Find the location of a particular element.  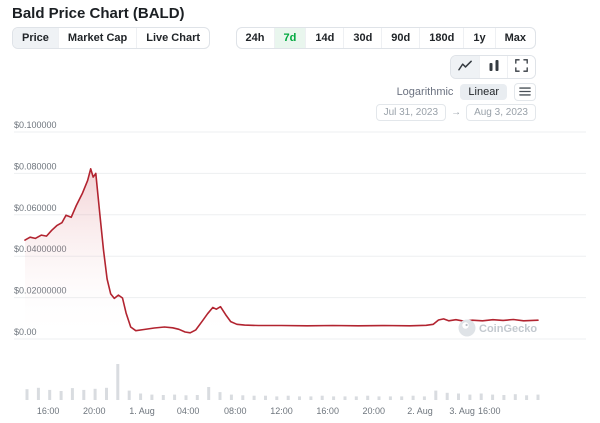

svg-text: CoinGecko is located at coordinates (508, 329).